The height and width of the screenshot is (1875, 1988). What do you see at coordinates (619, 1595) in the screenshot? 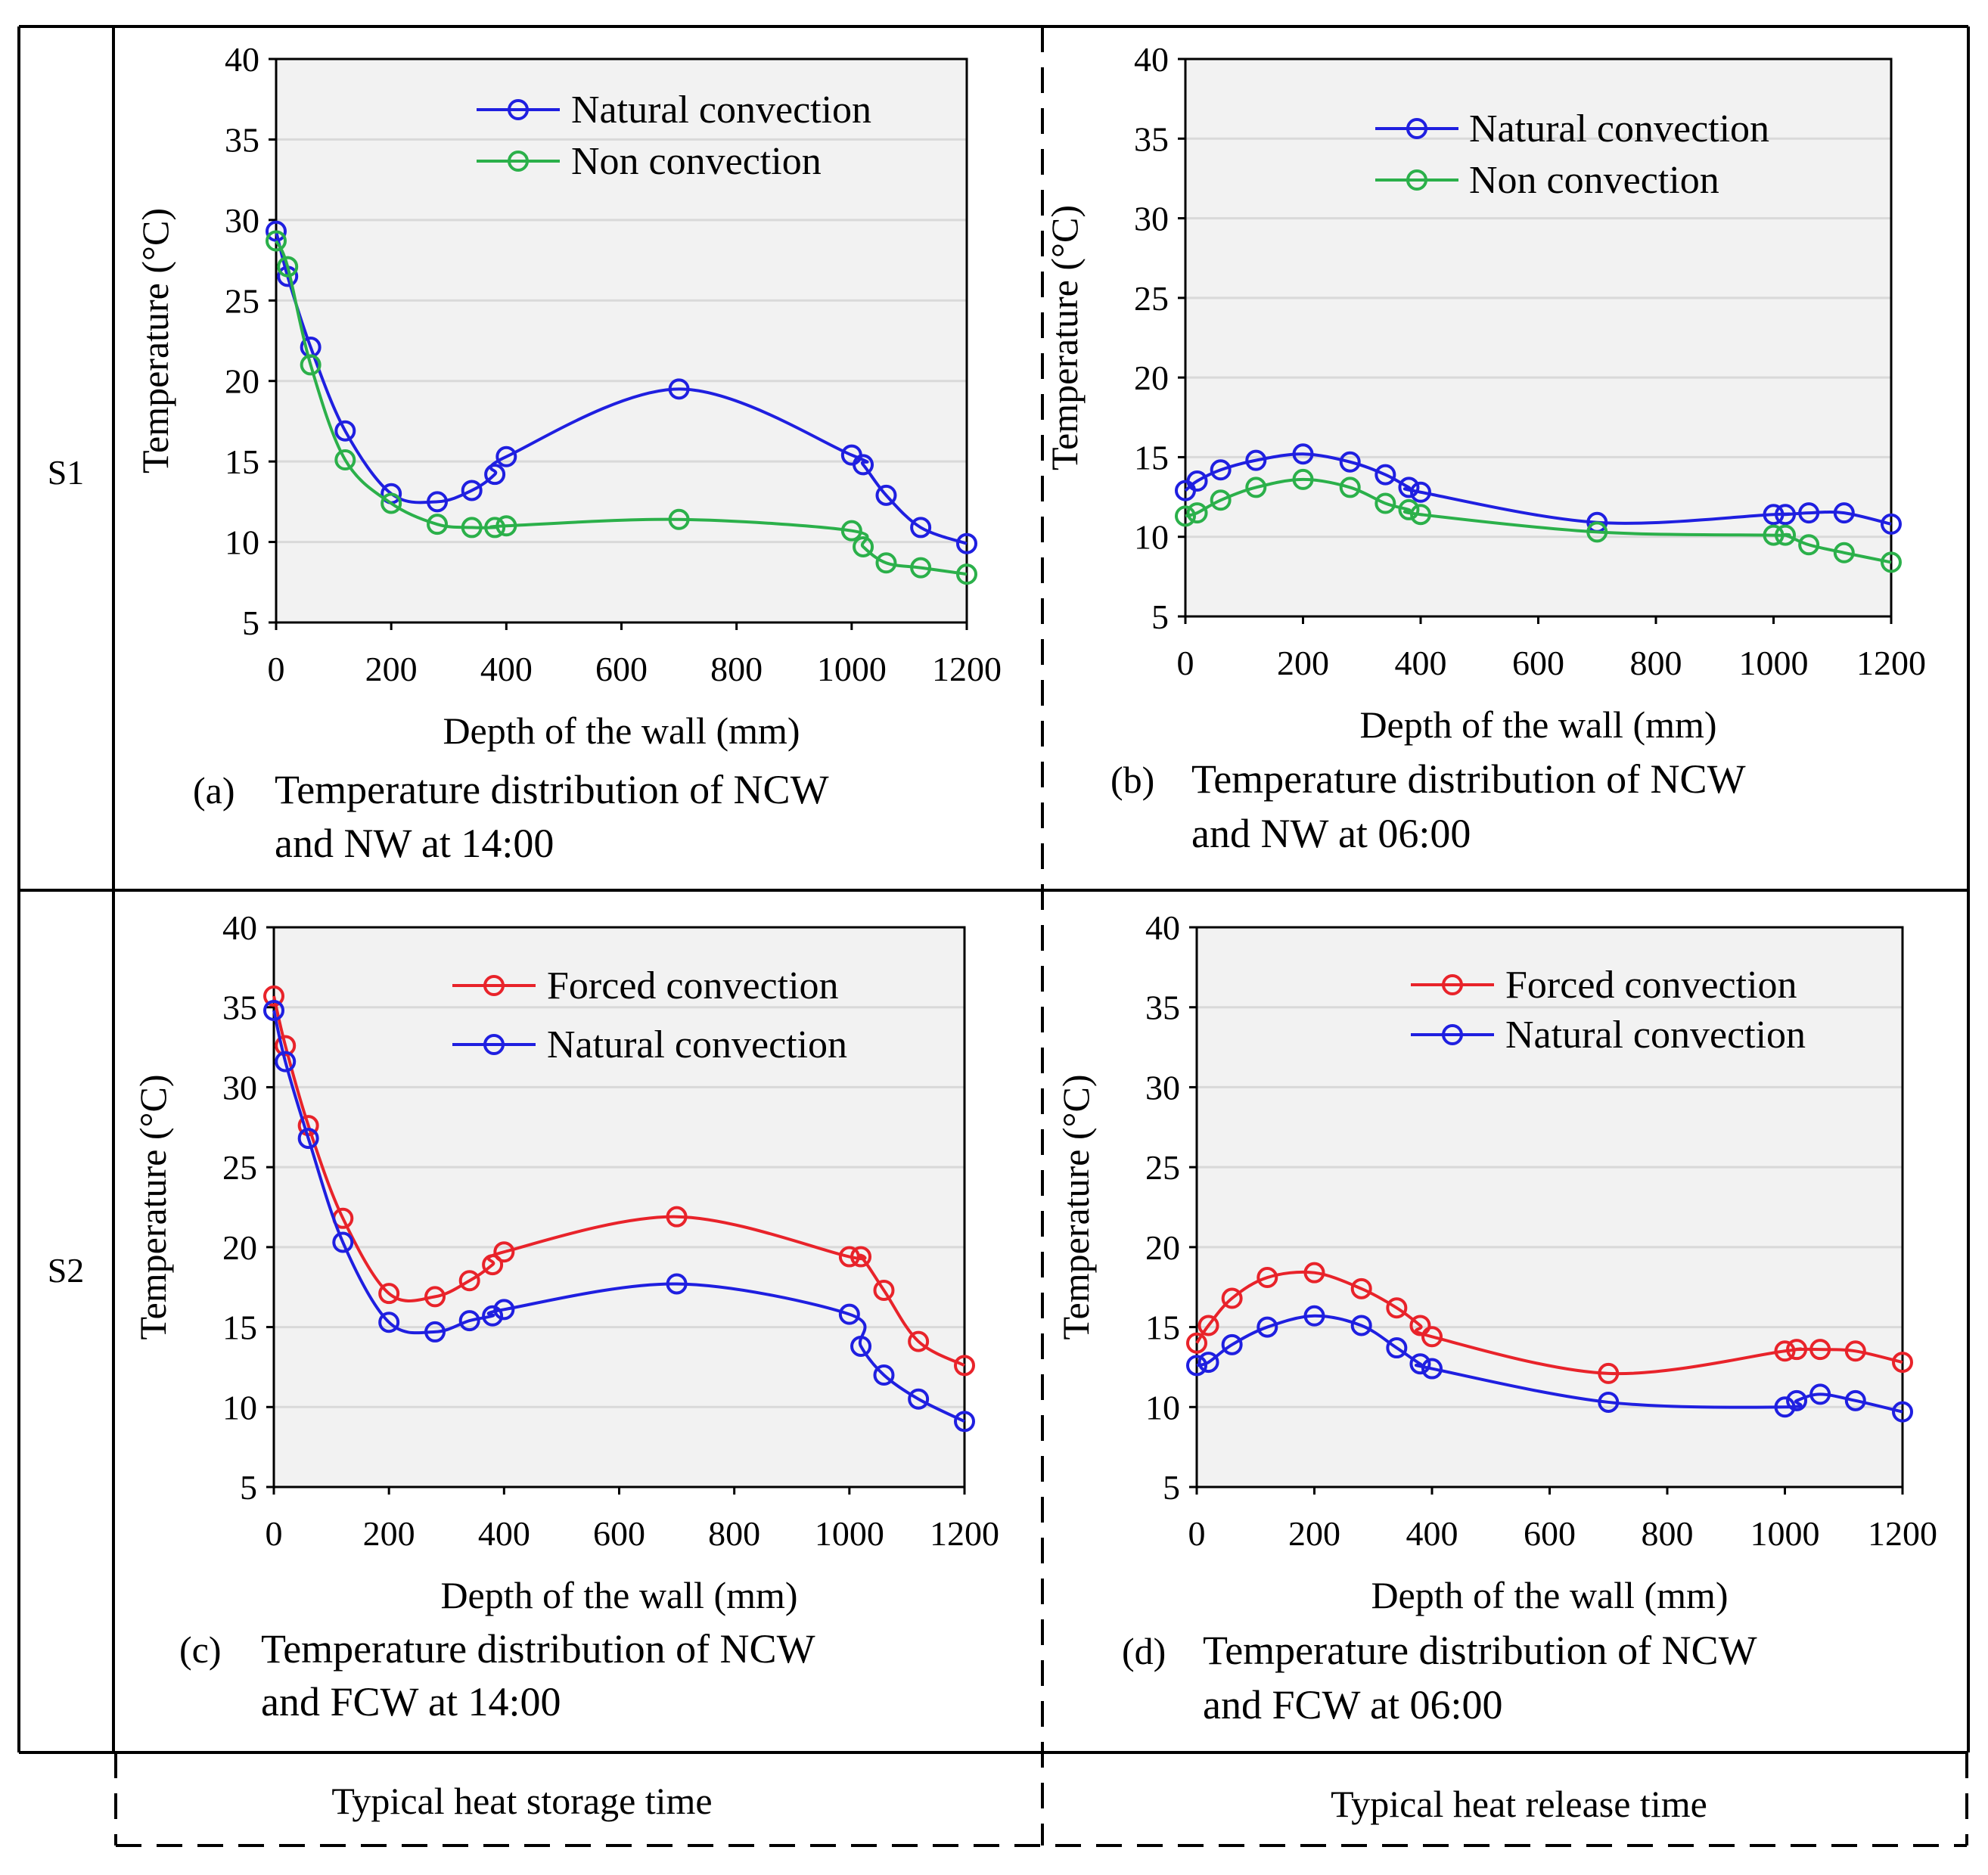
I see `x-axis-label: Depth of the wall (mm)` at bounding box center [619, 1595].